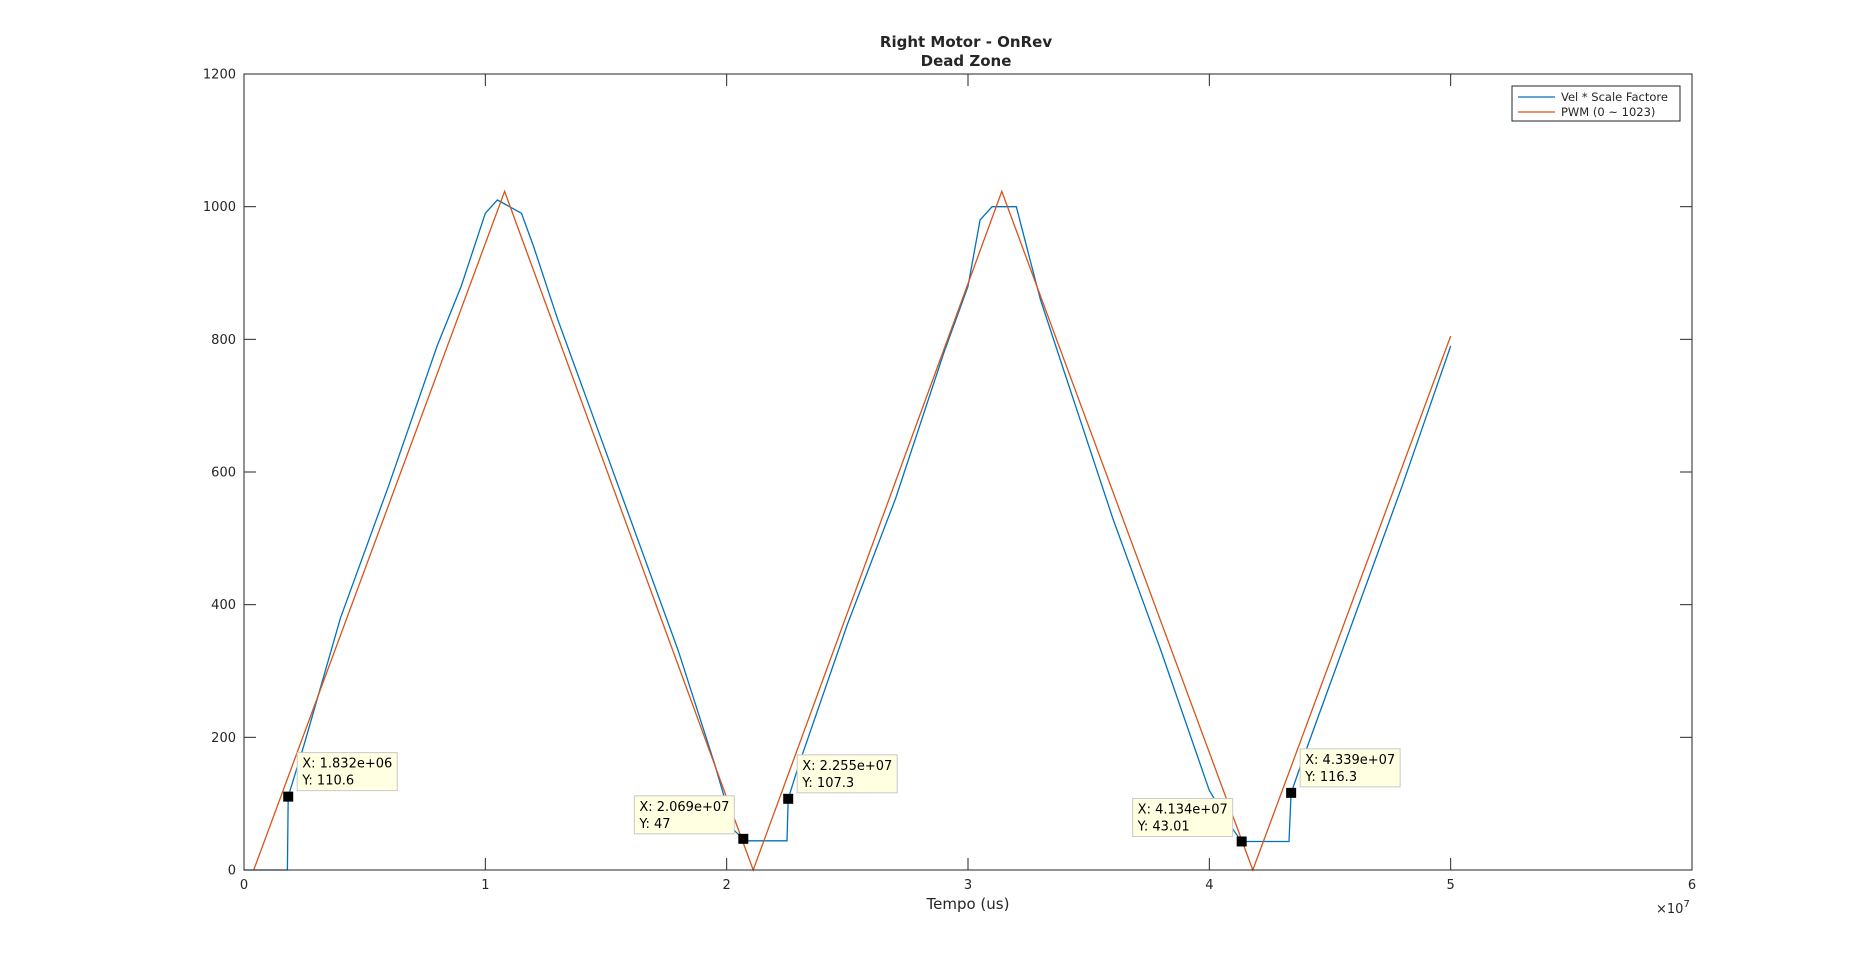 The width and height of the screenshot is (1853, 970). I want to click on datatip-y-label: Y: 47, so click(654, 824).